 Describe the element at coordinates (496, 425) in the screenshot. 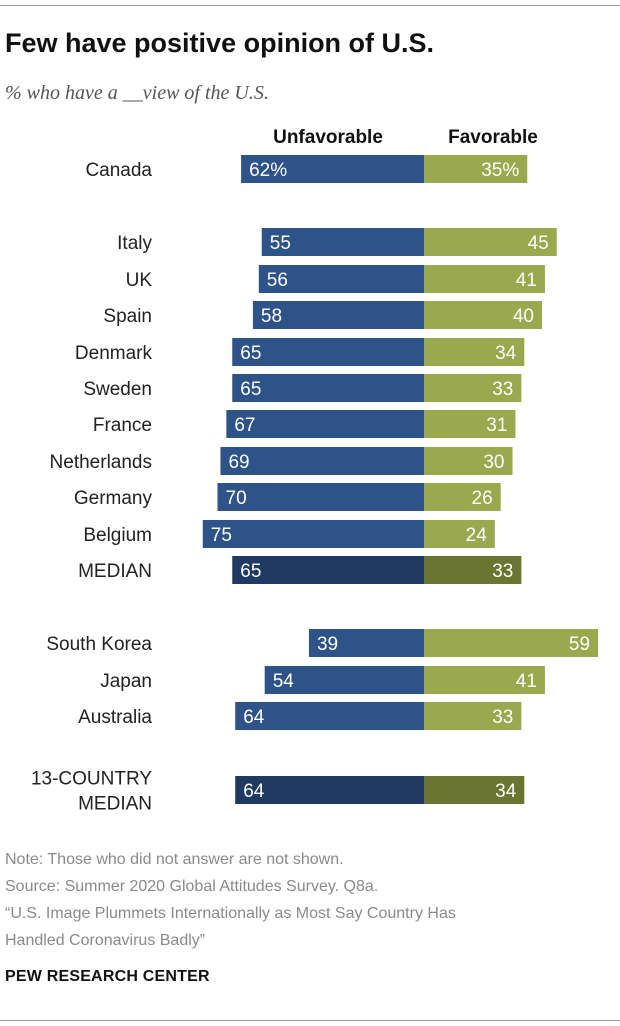

I see `value-favorable-france: 31` at that location.